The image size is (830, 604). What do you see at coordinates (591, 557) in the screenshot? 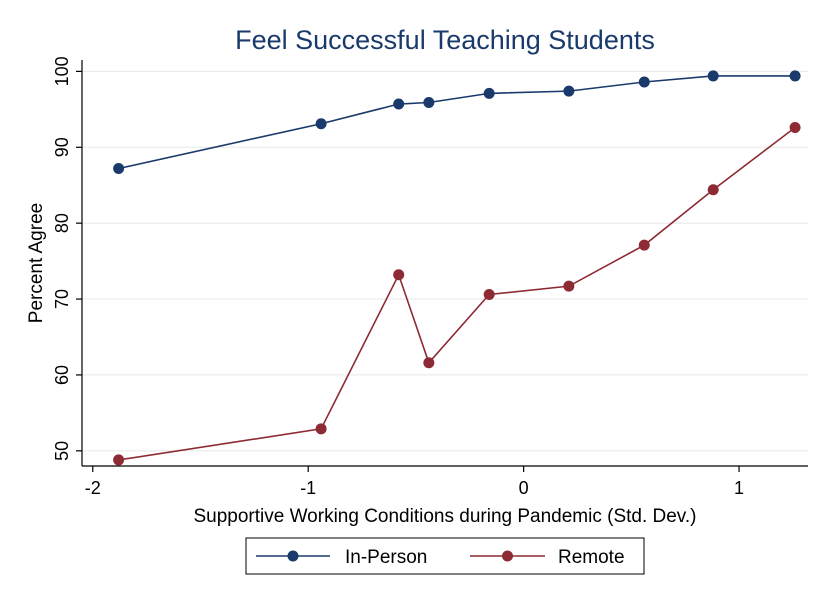
I see `legend-label-remote: Remote` at bounding box center [591, 557].